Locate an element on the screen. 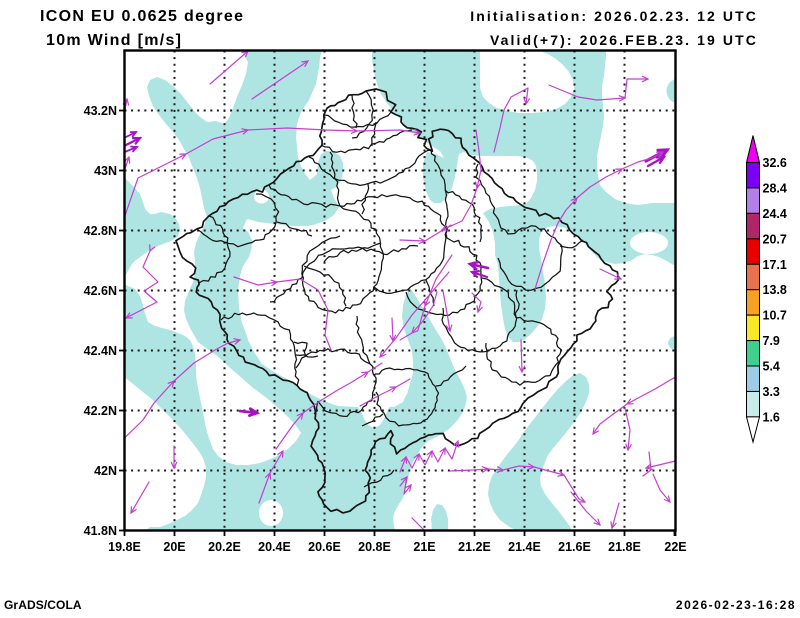 The width and height of the screenshot is (800, 618). svg-text: 13.8 is located at coordinates (775, 290).